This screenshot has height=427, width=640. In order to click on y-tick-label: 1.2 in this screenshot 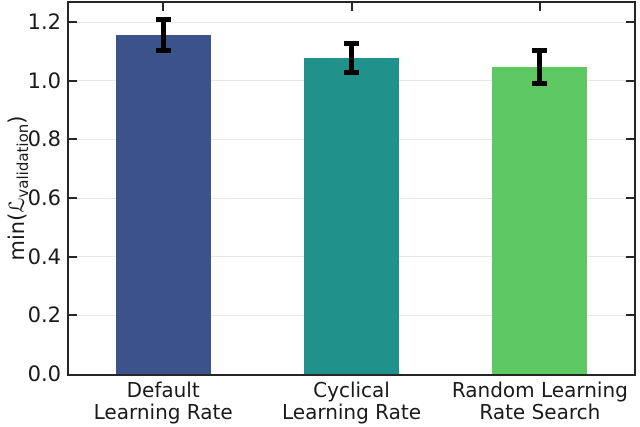, I will do `click(44, 22)`.